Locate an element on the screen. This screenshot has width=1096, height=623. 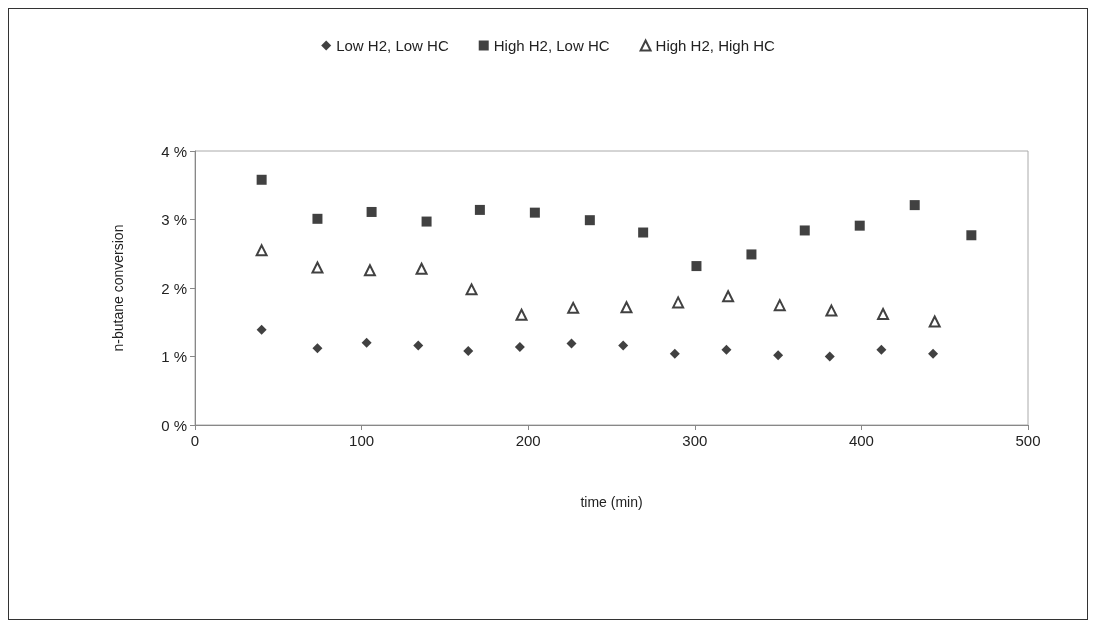
y-tick-label: 0 % is located at coordinates (174, 425).